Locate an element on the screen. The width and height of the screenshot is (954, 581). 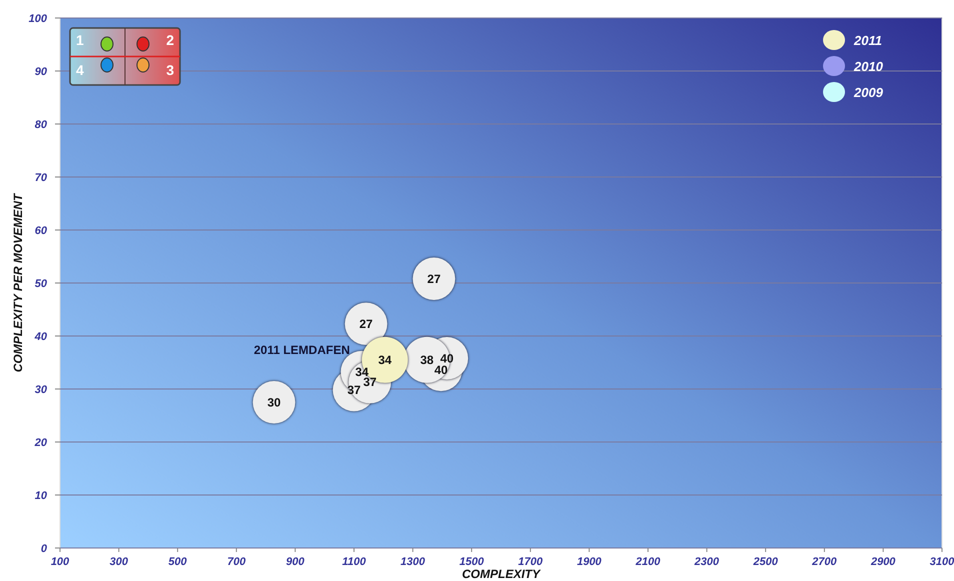
legend-label: 2010 is located at coordinates (868, 66).